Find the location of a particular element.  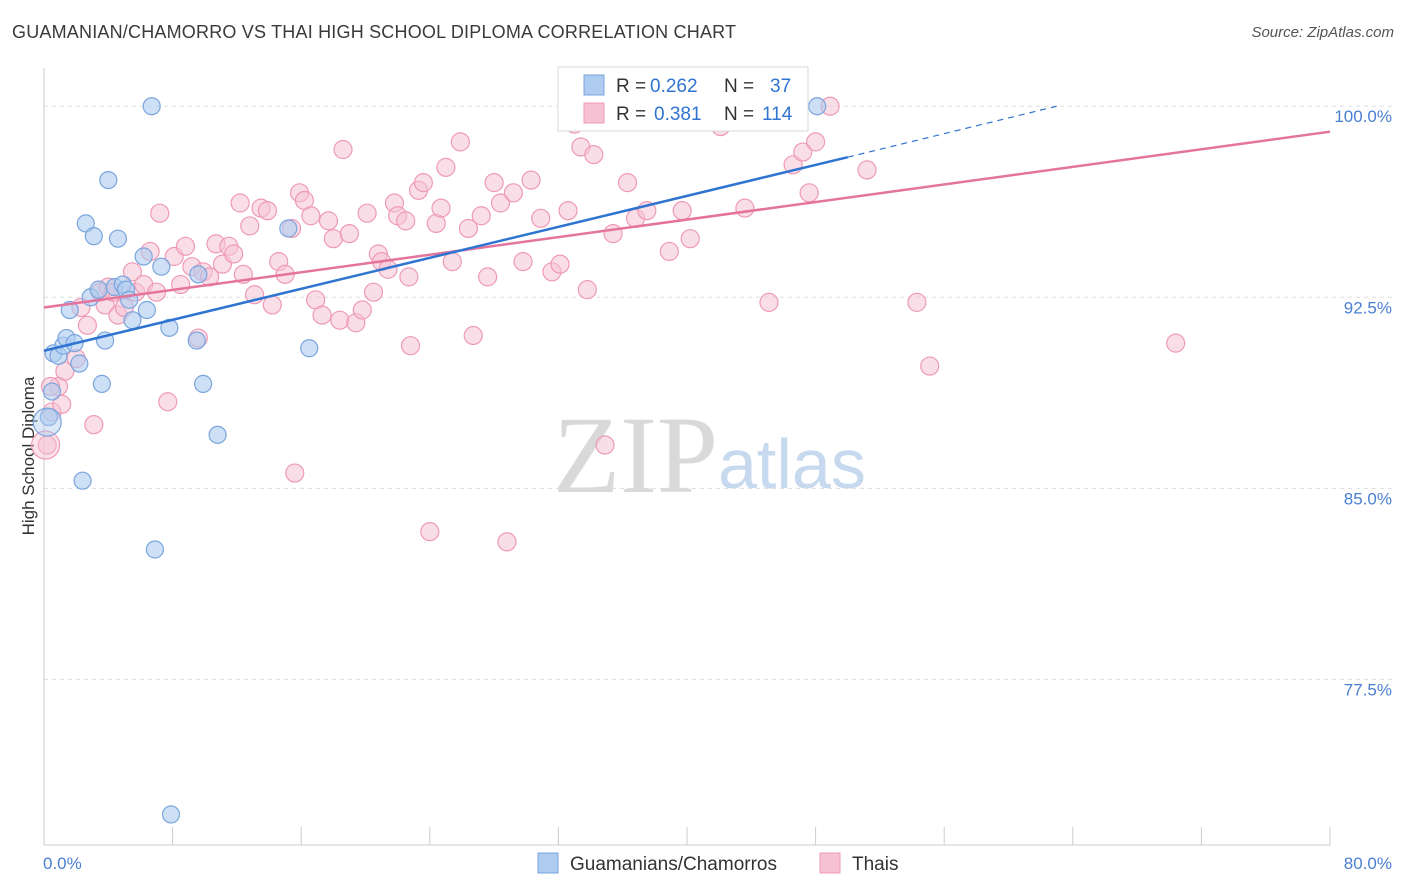

watermark-atlas: atlas is located at coordinates (792, 464).